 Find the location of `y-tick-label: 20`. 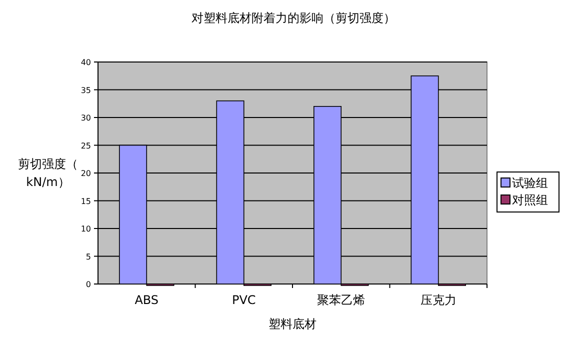

y-tick-label: 20 is located at coordinates (85, 173).